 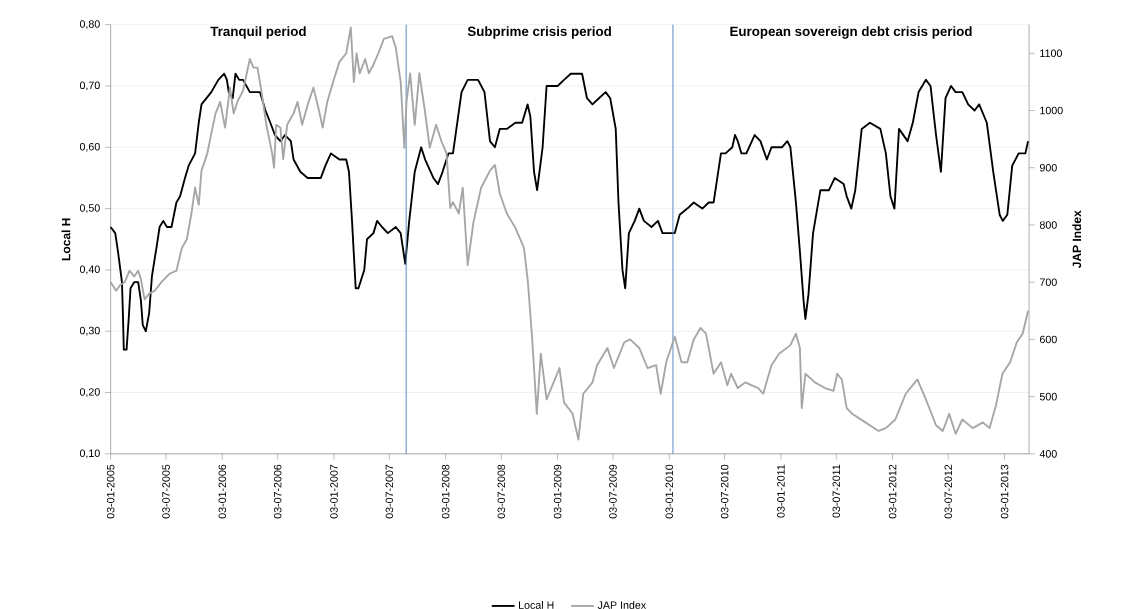 What do you see at coordinates (277, 491) in the screenshot?
I see `x-tick-label: 03-07-2006` at bounding box center [277, 491].